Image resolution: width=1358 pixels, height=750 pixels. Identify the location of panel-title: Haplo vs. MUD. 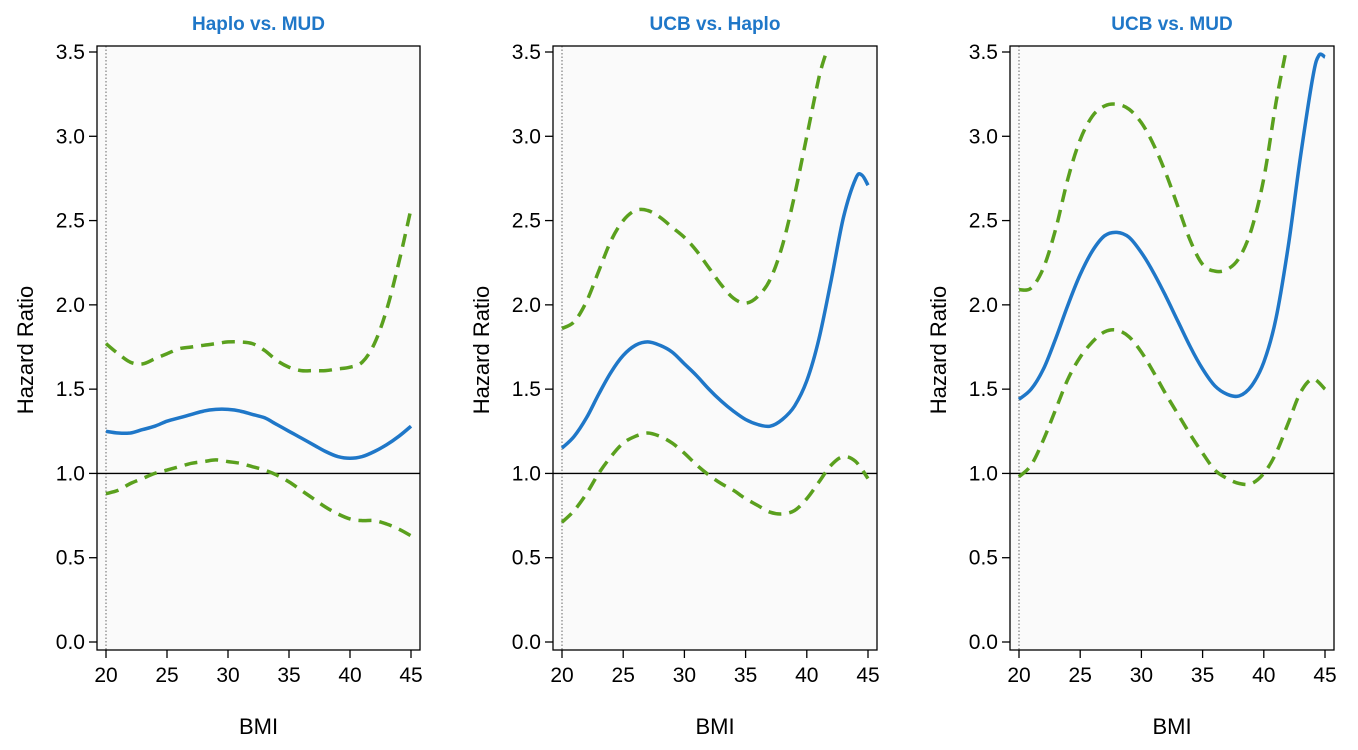
(258, 24).